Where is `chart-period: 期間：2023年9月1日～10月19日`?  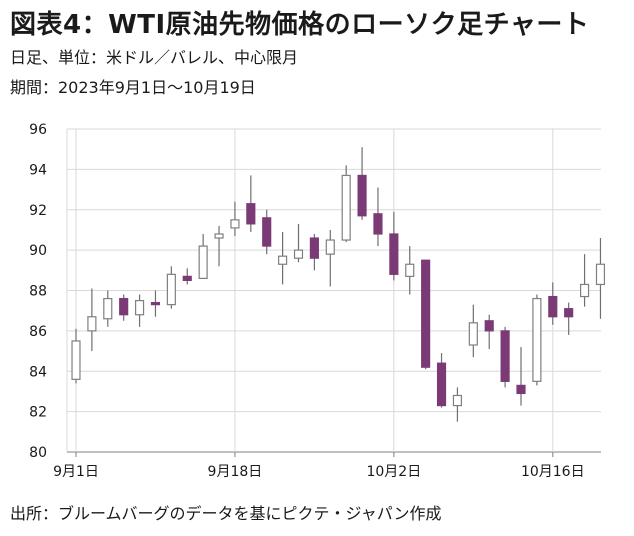
chart-period: 期間：2023年9月1日～10月19日 is located at coordinates (133, 87).